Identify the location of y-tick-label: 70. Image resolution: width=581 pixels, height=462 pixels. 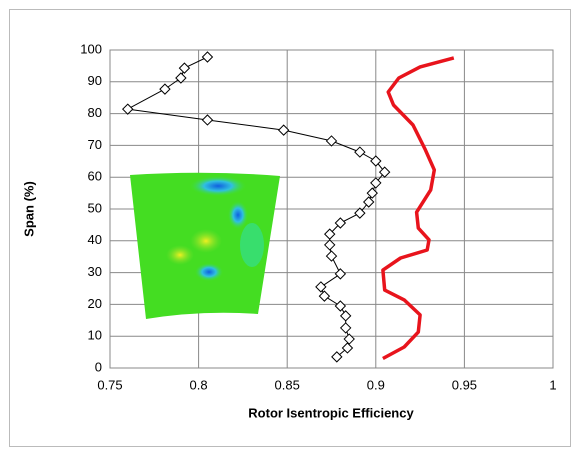
(95, 144).